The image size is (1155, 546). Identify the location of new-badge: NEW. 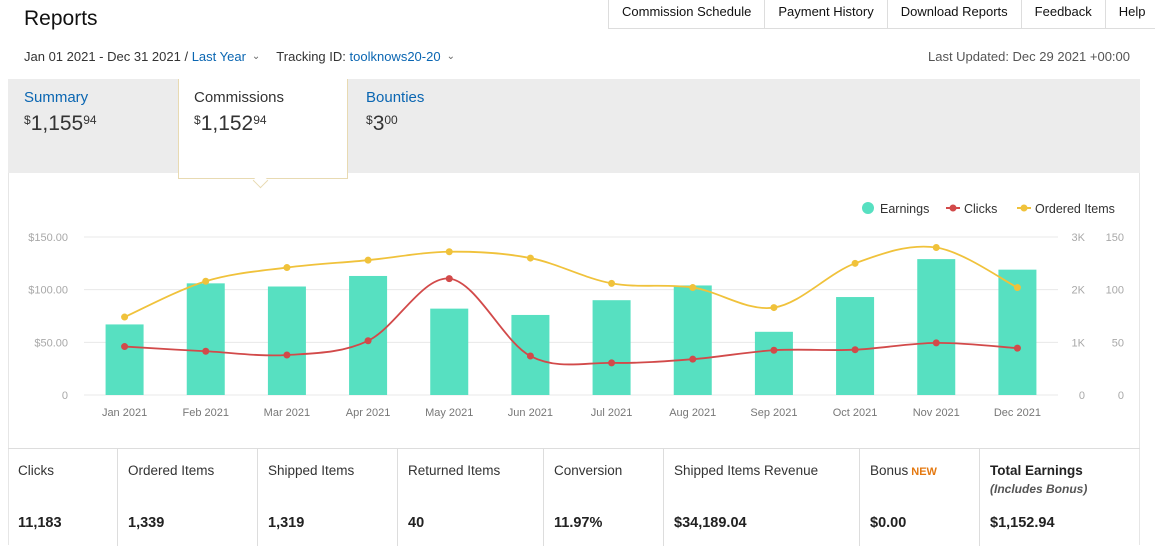
(924, 472).